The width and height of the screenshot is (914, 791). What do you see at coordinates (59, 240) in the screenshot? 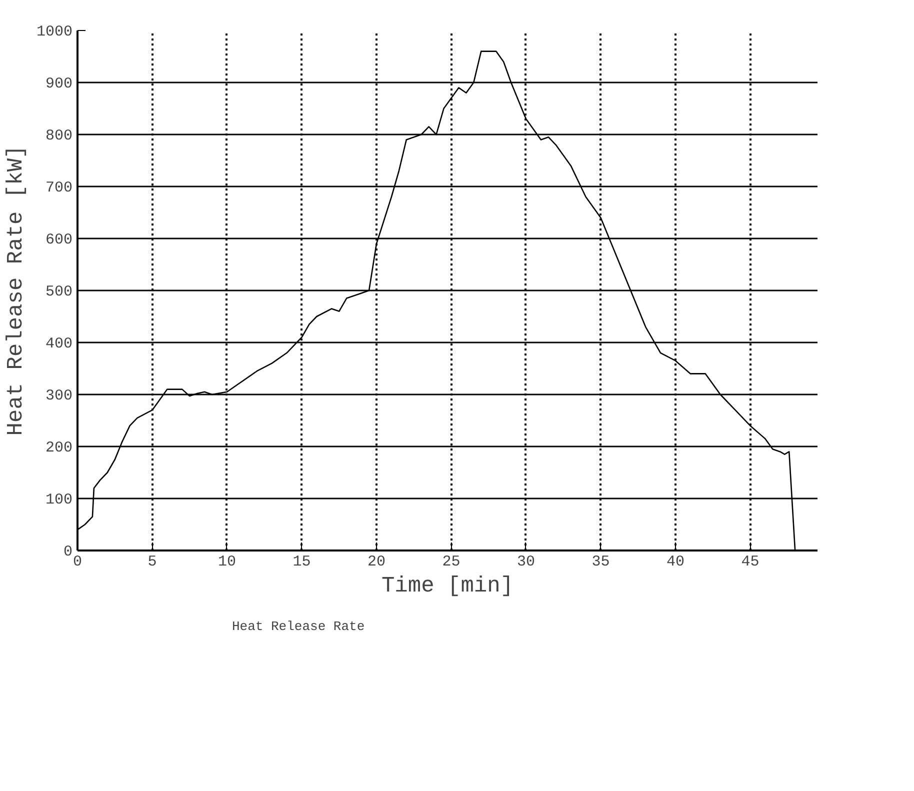
I see `y-tick-label: 600` at bounding box center [59, 240].